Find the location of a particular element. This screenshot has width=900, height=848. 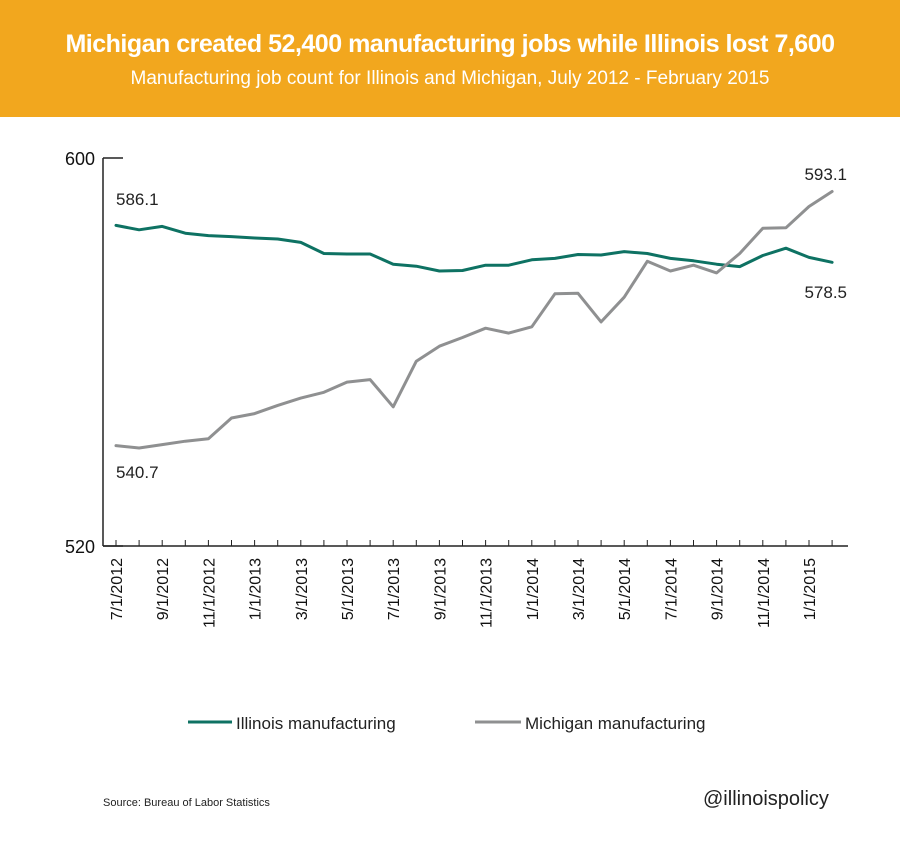

x-tick-label: 3/1/2013 is located at coordinates (302, 589).